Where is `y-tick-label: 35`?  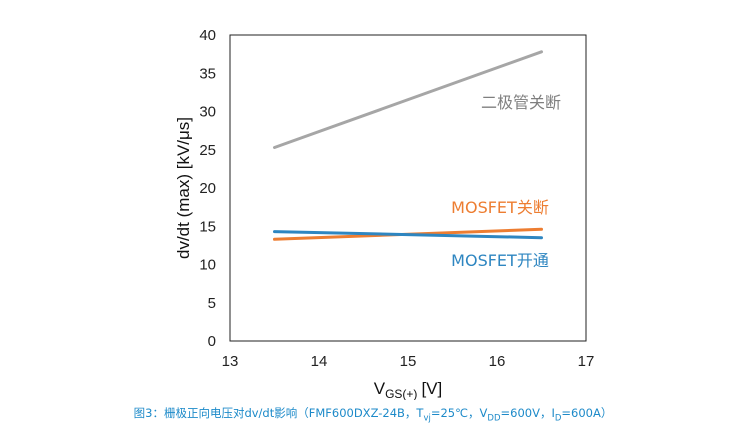 y-tick-label: 35 is located at coordinates (207, 73).